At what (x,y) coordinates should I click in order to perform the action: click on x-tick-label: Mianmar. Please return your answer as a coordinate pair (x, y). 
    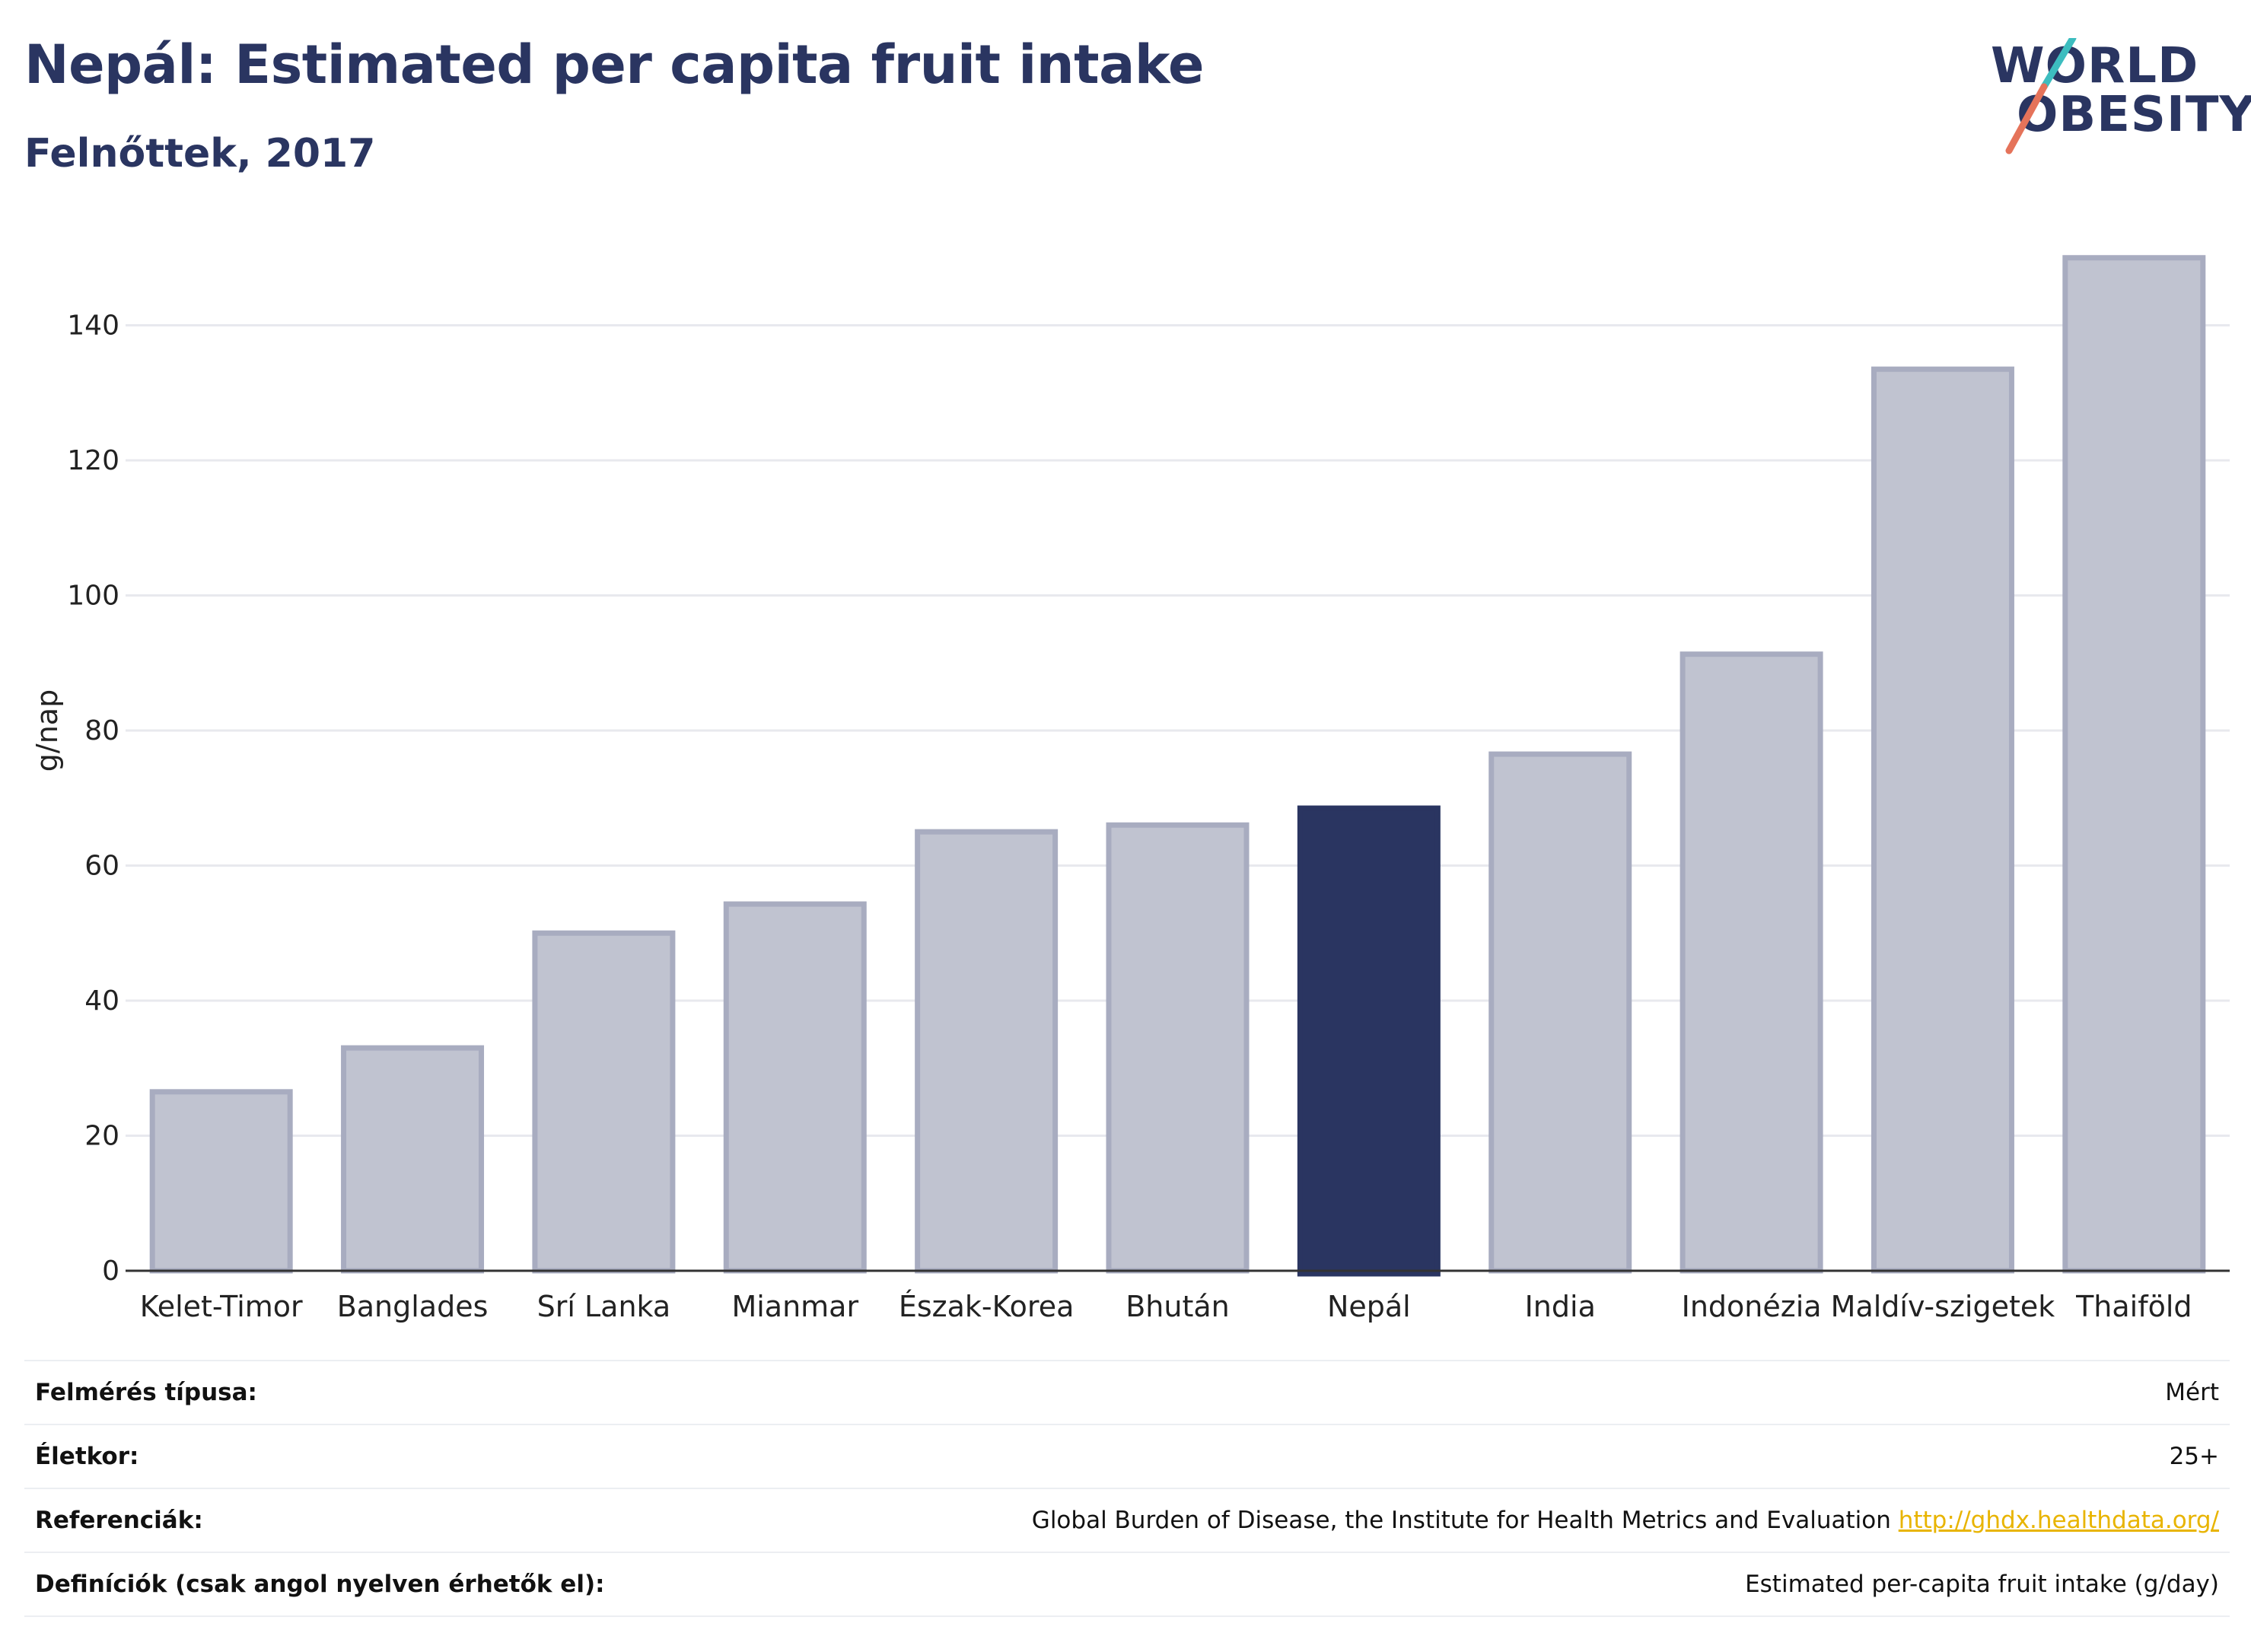
    Looking at the image, I should click on (794, 1306).